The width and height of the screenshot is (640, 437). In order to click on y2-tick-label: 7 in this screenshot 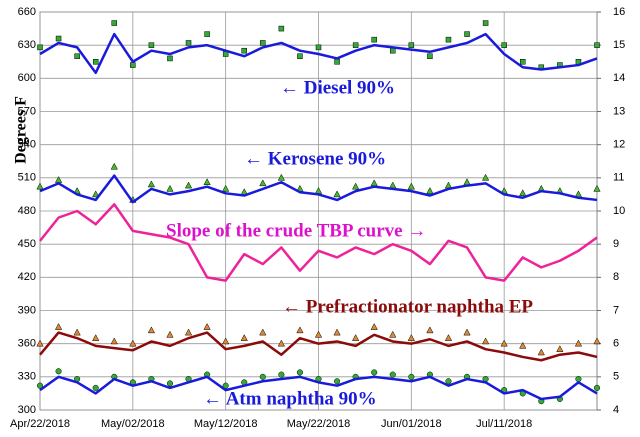, I will do `click(616, 310)`.